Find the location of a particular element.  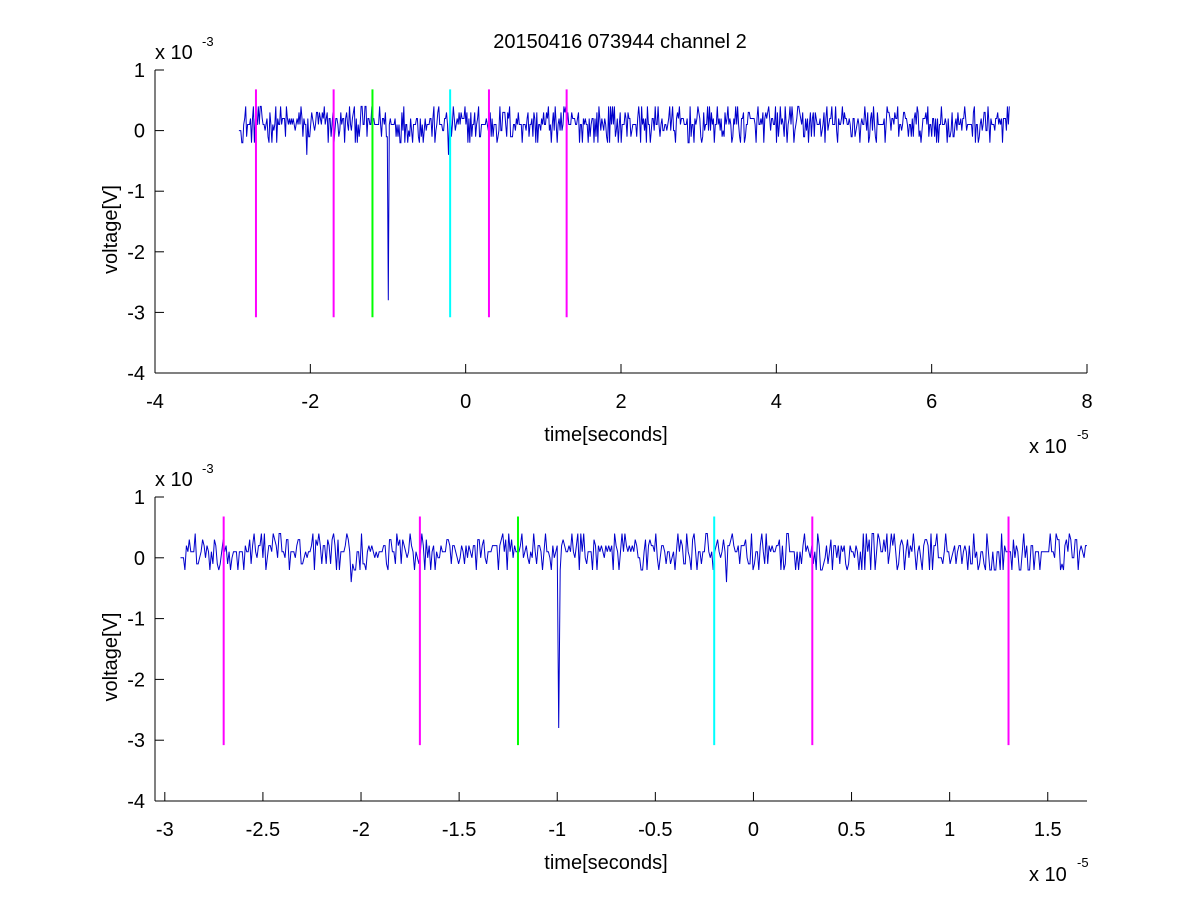

x-tick-label: 2 is located at coordinates (620, 402).